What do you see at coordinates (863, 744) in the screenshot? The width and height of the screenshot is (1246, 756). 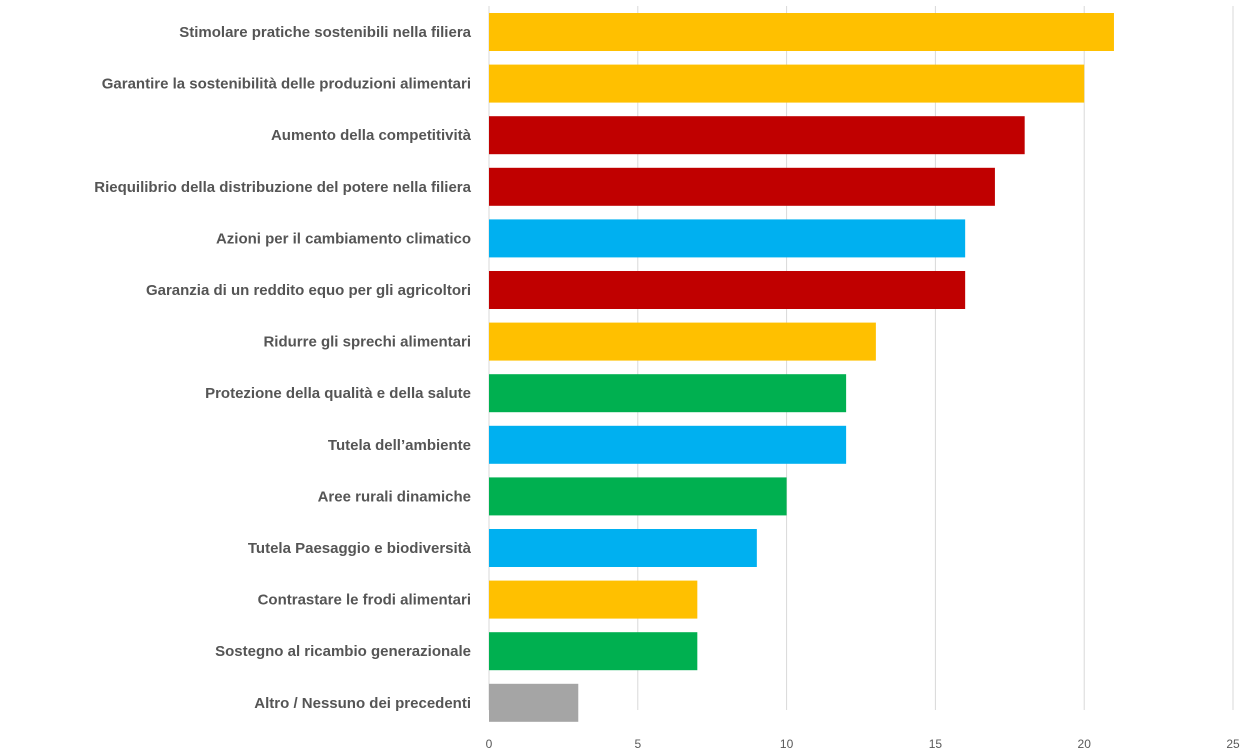 I see `x-axis-tick-labels: 0 5 10 15 20 25` at bounding box center [863, 744].